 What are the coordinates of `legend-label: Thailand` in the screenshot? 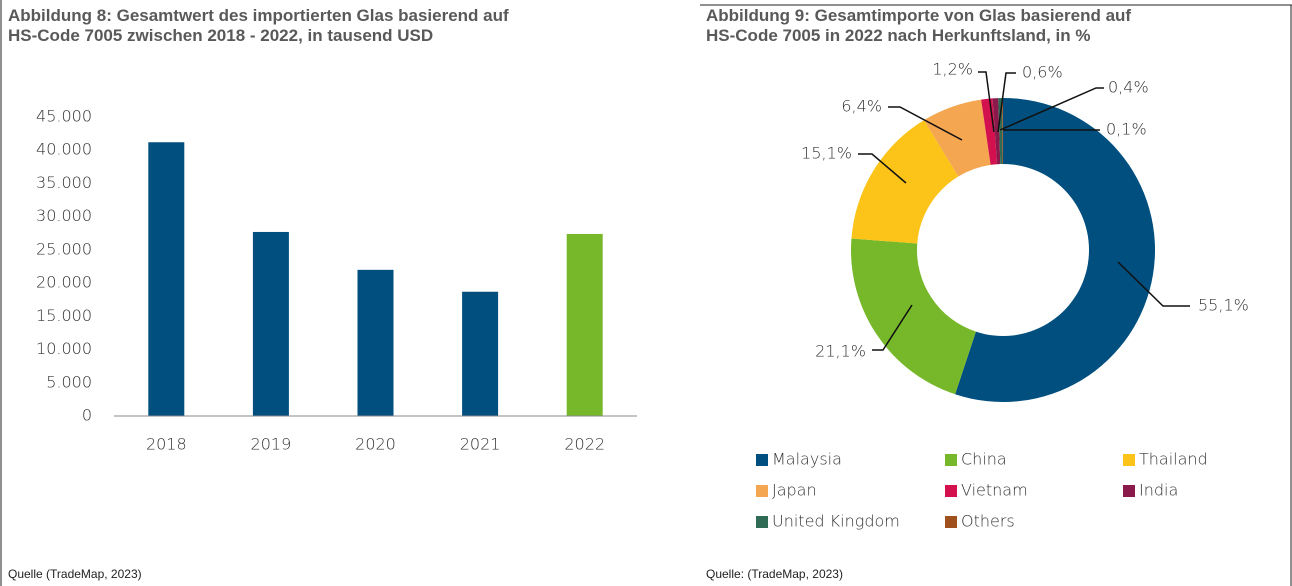 It's located at (1173, 459).